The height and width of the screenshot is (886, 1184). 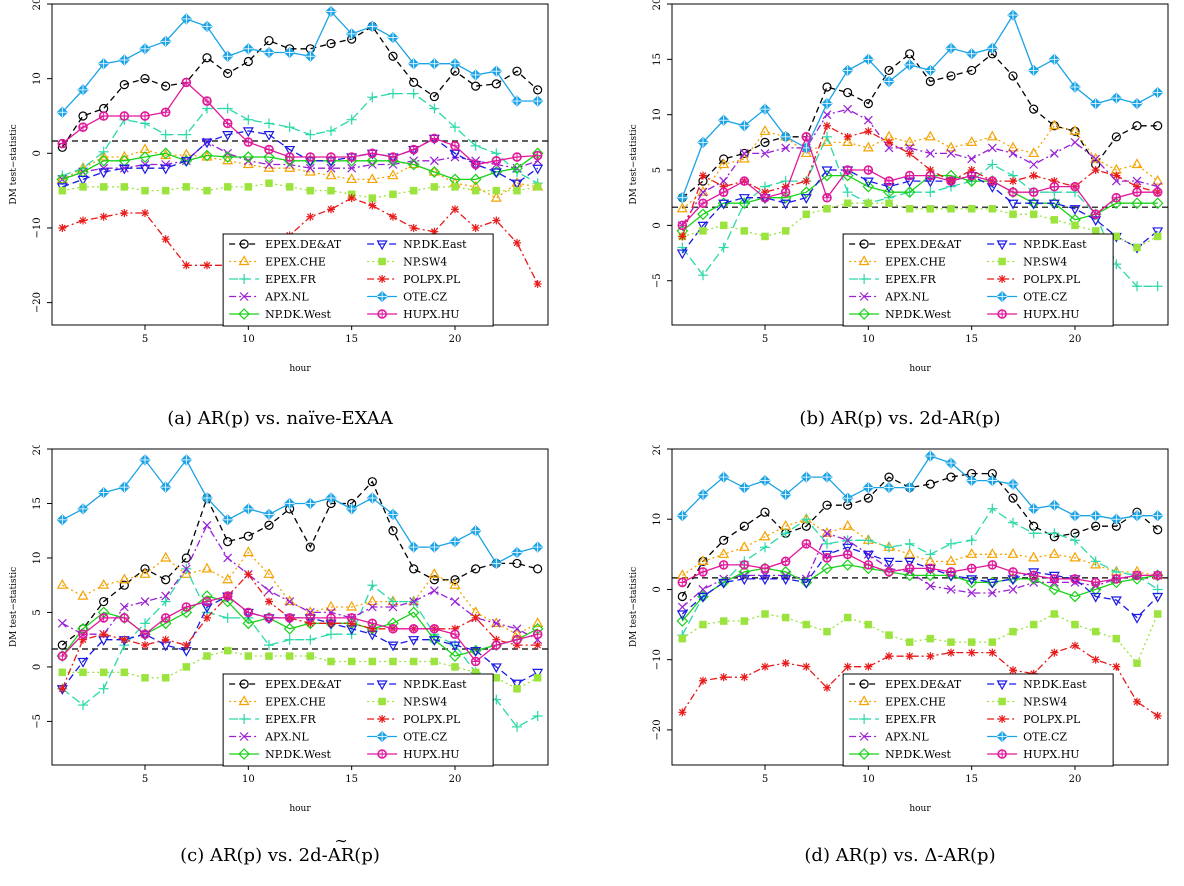 What do you see at coordinates (298, 754) in the screenshot?
I see `legend-label: NP.DK.West` at bounding box center [298, 754].